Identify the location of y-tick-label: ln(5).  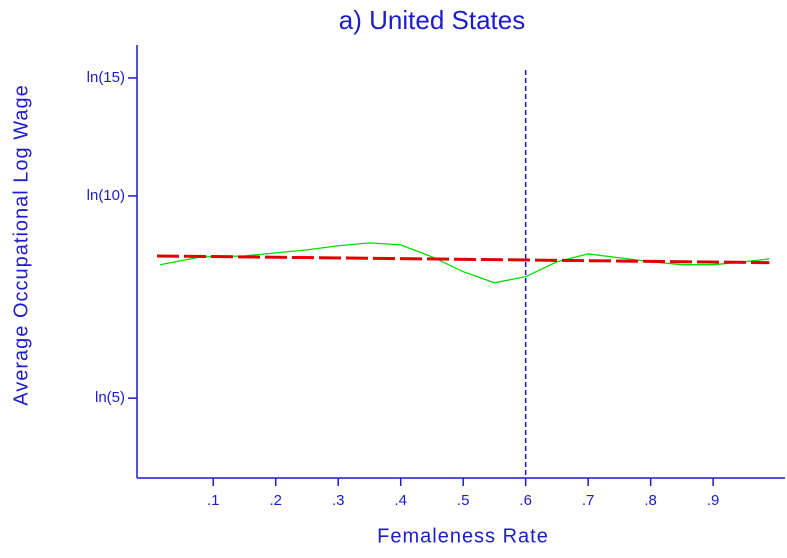
(110, 397).